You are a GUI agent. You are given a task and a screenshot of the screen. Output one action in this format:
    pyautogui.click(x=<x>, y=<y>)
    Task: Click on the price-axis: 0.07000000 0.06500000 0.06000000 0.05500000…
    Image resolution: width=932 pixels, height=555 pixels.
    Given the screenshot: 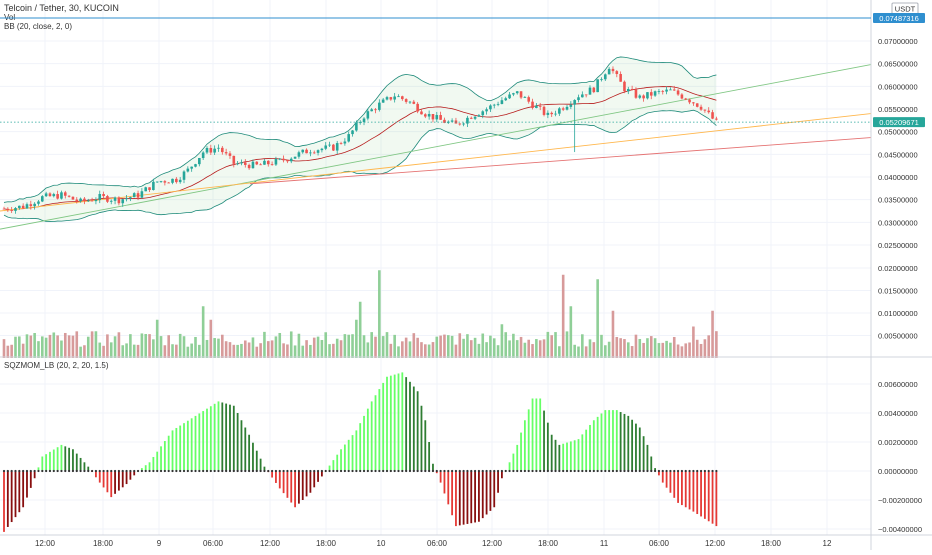 What is the action you would take?
    pyautogui.click(x=900, y=285)
    